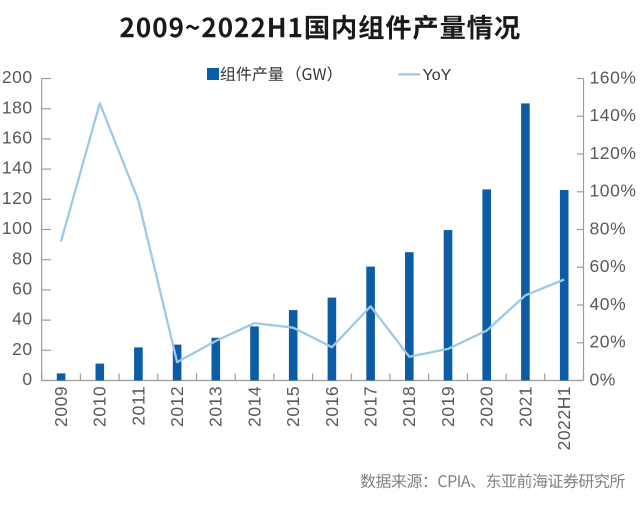 This screenshot has height=506, width=640. Describe the element at coordinates (603, 379) in the screenshot. I see `svg-text: 0%` at that location.